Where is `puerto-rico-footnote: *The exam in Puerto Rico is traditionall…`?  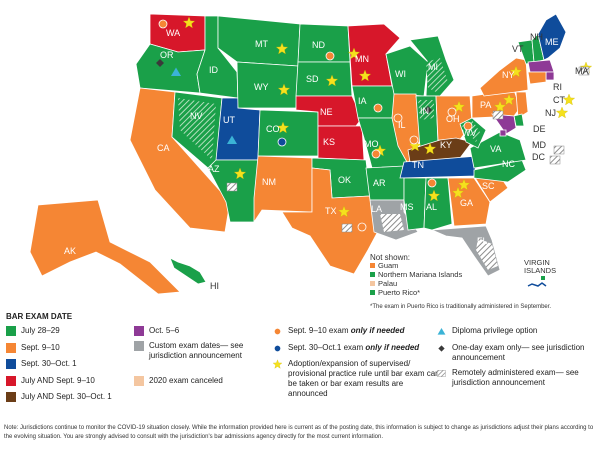
puerto-rico-footnote: *The exam in Puerto Rico is traditionall… is located at coordinates (460, 307).